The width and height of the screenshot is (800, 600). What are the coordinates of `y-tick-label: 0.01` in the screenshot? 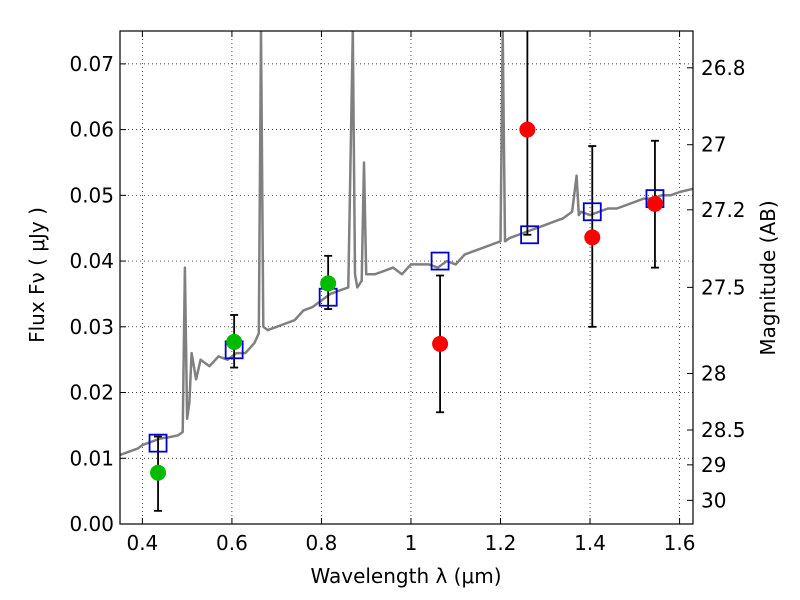 It's located at (91, 458).